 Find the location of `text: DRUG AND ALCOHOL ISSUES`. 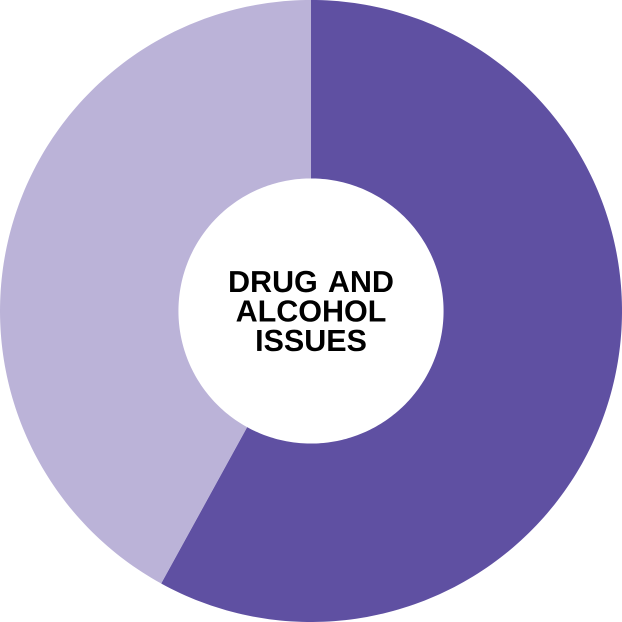

text: DRUG AND ALCOHOL ISSUES is located at coordinates (311, 311).